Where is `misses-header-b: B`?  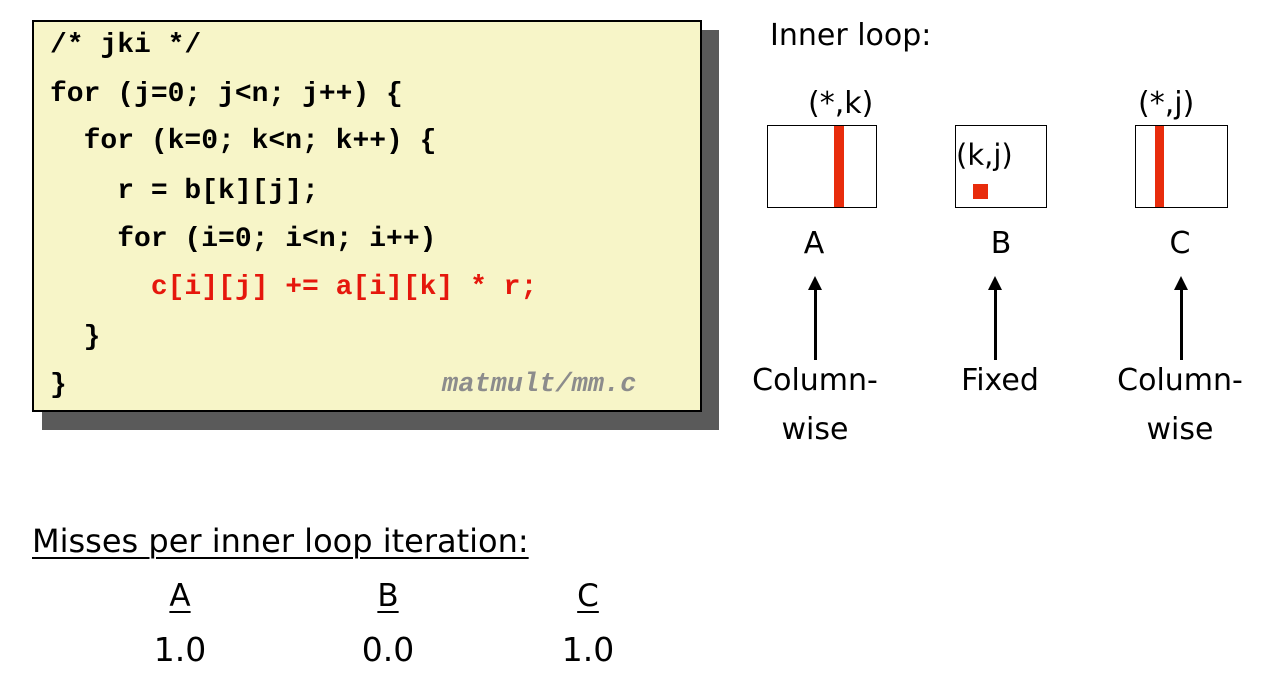
misses-header-b: B is located at coordinates (388, 596).